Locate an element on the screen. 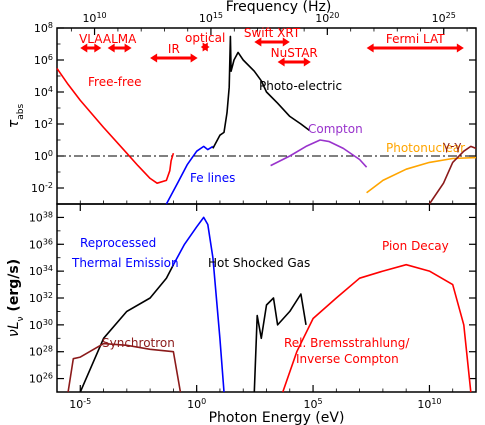  top-y-tick-label: 10² is located at coordinates (43, 124).